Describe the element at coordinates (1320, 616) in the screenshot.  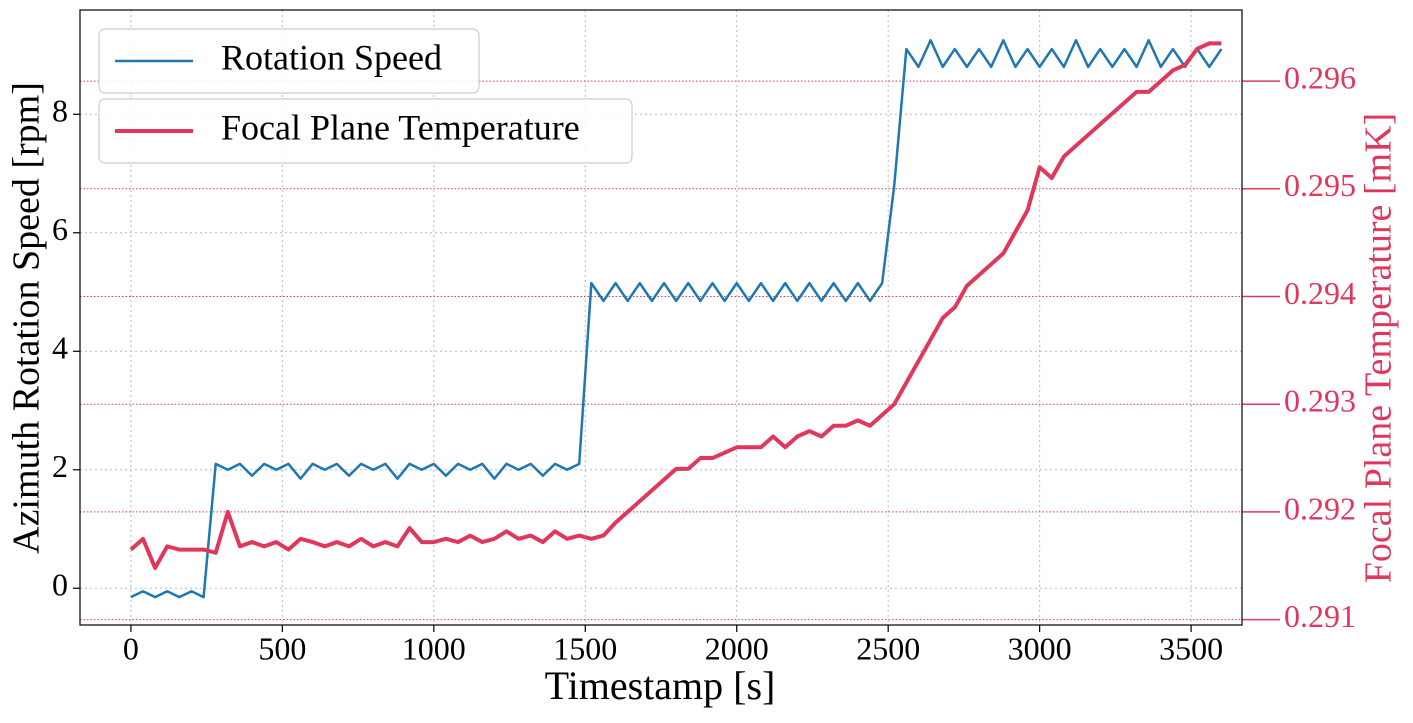
I see `y2-tick-label: 0.291` at that location.